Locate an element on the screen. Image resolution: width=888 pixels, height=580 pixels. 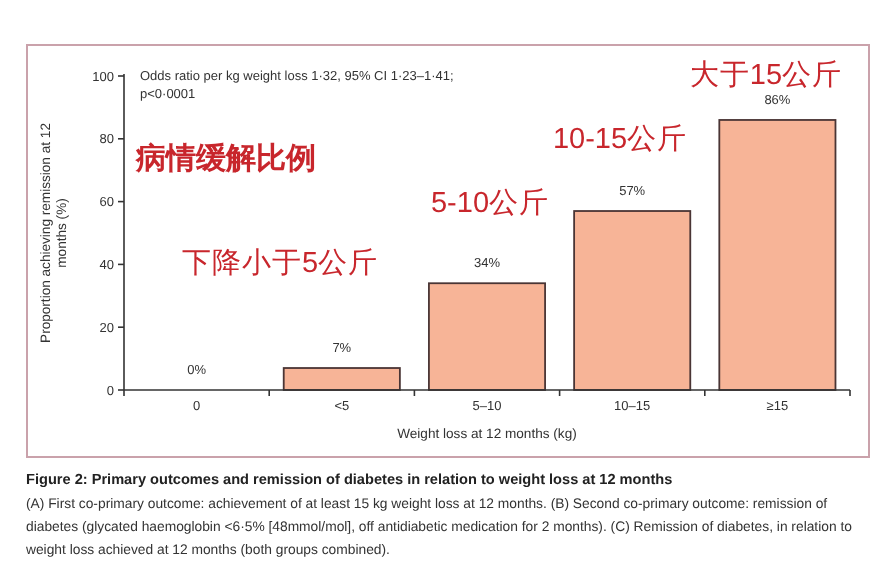
annotation: 下降小于5公斤 is located at coordinates (280, 263).